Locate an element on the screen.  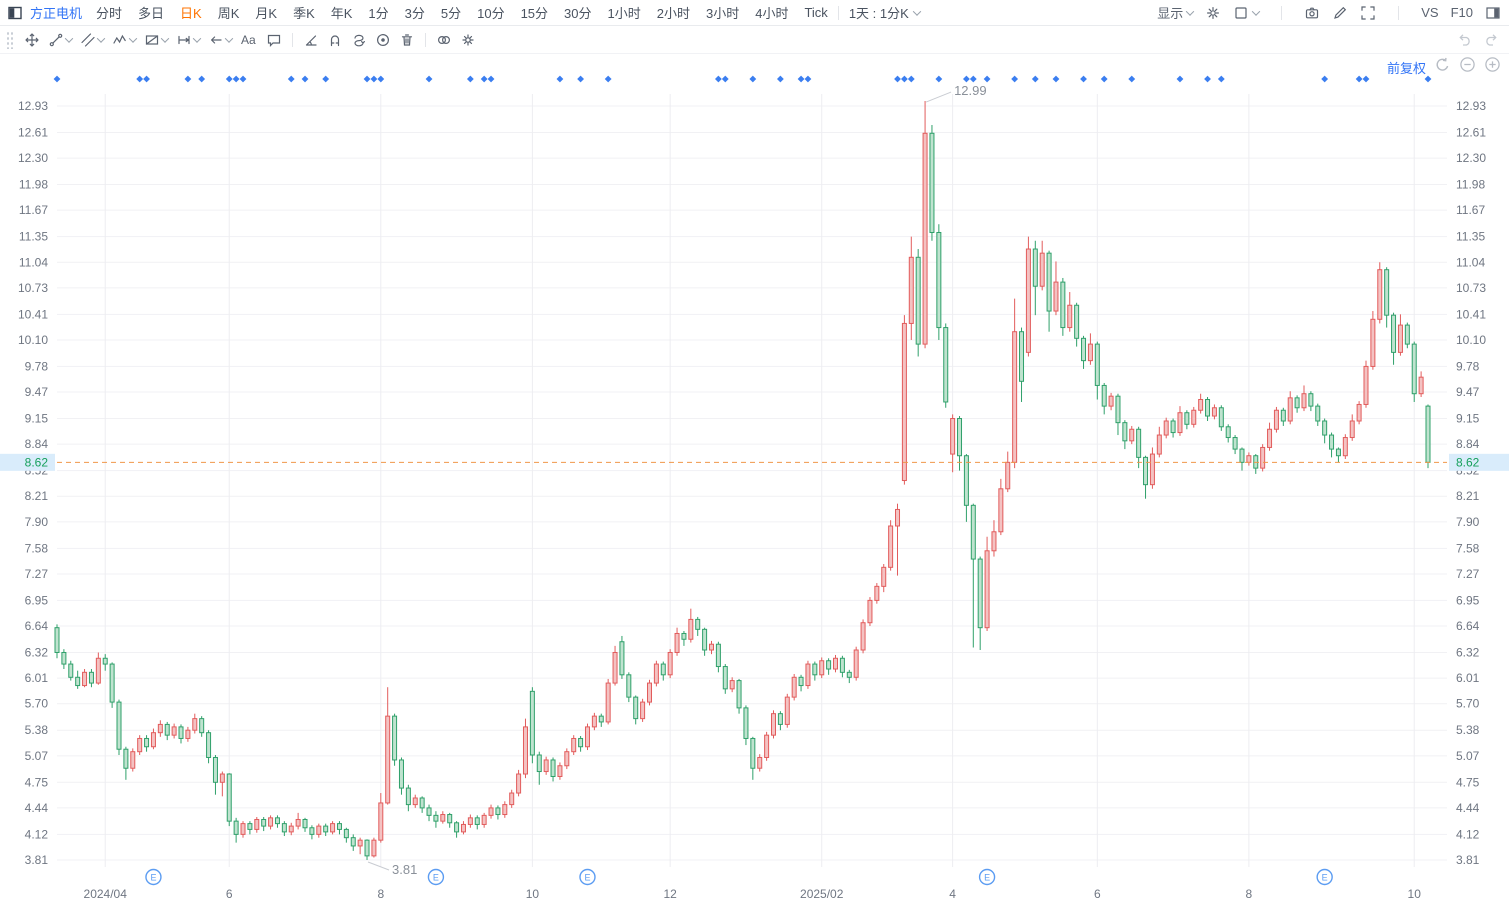
symbol-name: 方正电机 is located at coordinates (56, 13).